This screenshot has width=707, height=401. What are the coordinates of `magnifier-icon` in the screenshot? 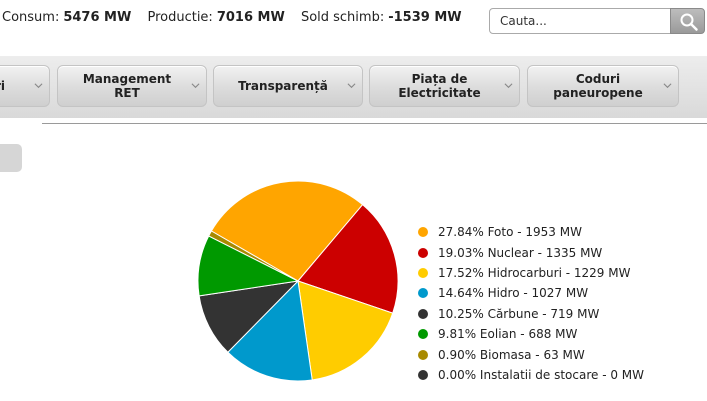 It's located at (689, 22).